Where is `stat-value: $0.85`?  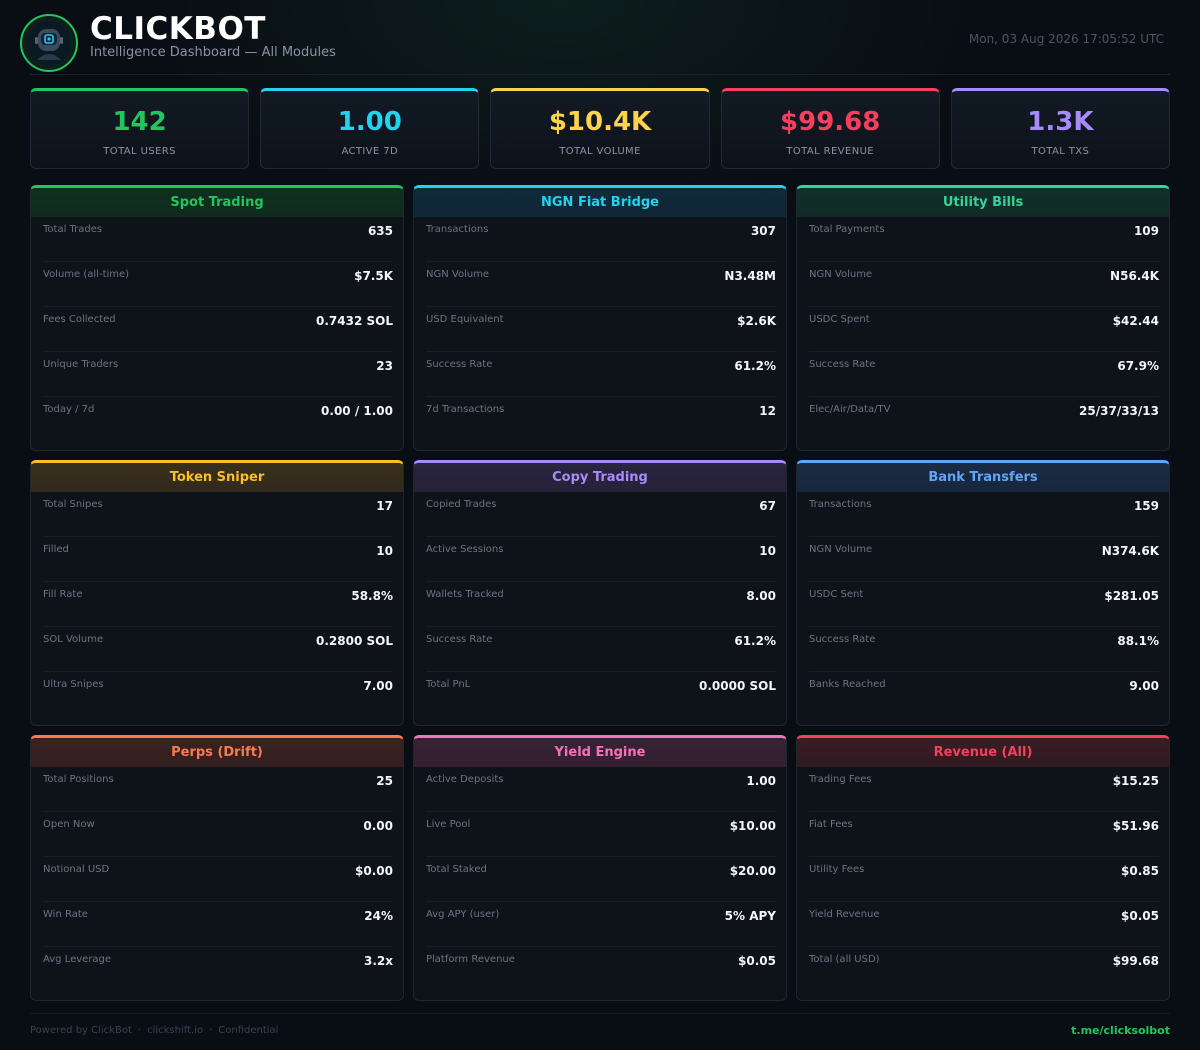 stat-value: $0.85 is located at coordinates (1140, 871).